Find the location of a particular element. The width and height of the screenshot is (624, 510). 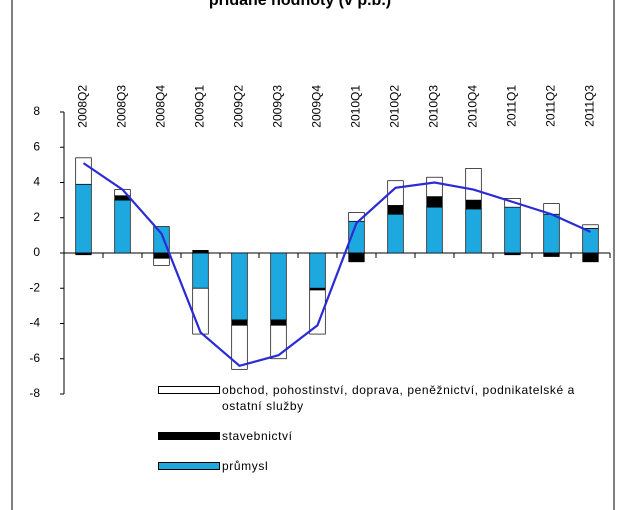

x-tick-label: 2008Q2 is located at coordinates (83, 106).